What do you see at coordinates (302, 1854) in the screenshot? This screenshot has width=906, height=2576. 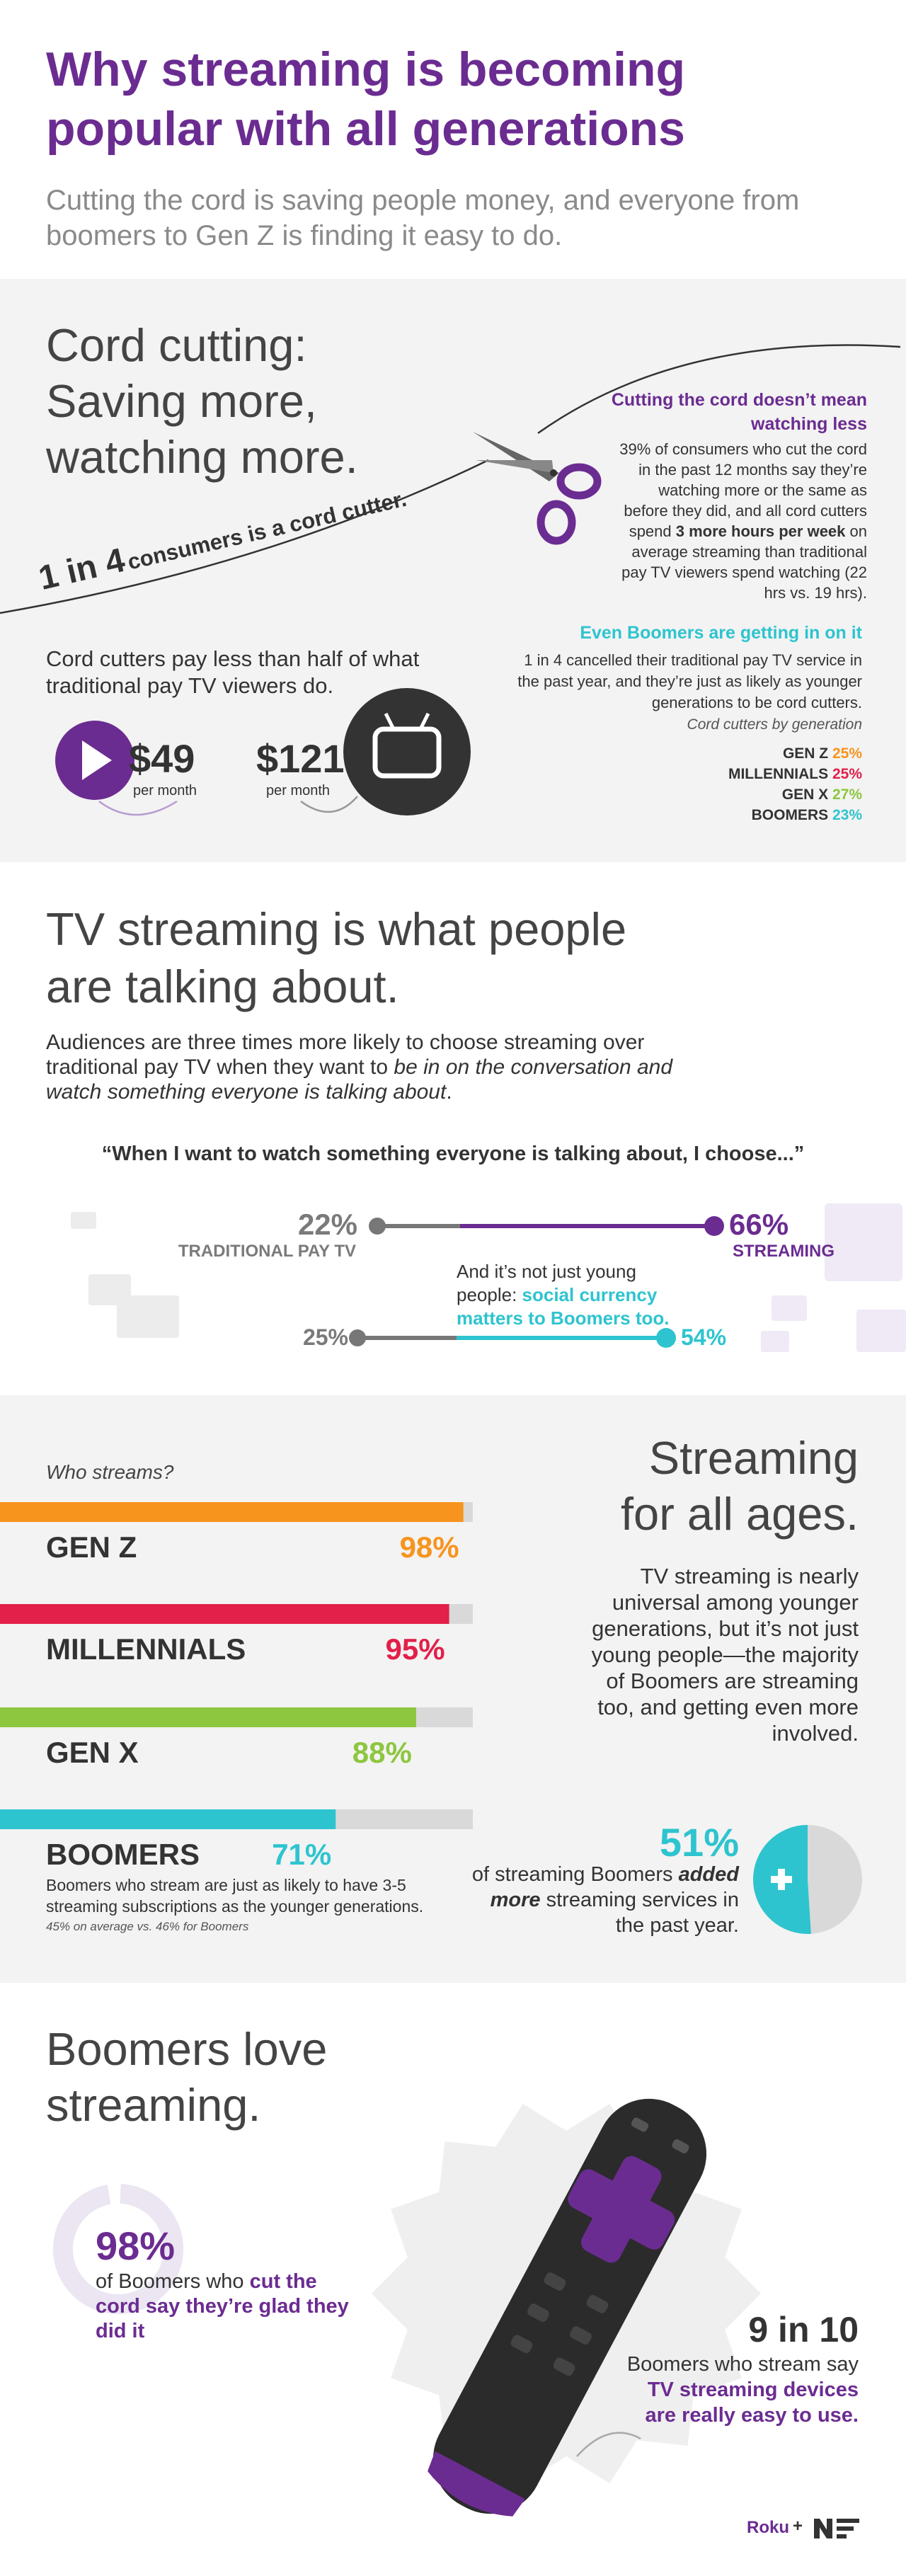 I see `value-label: 71%` at bounding box center [302, 1854].